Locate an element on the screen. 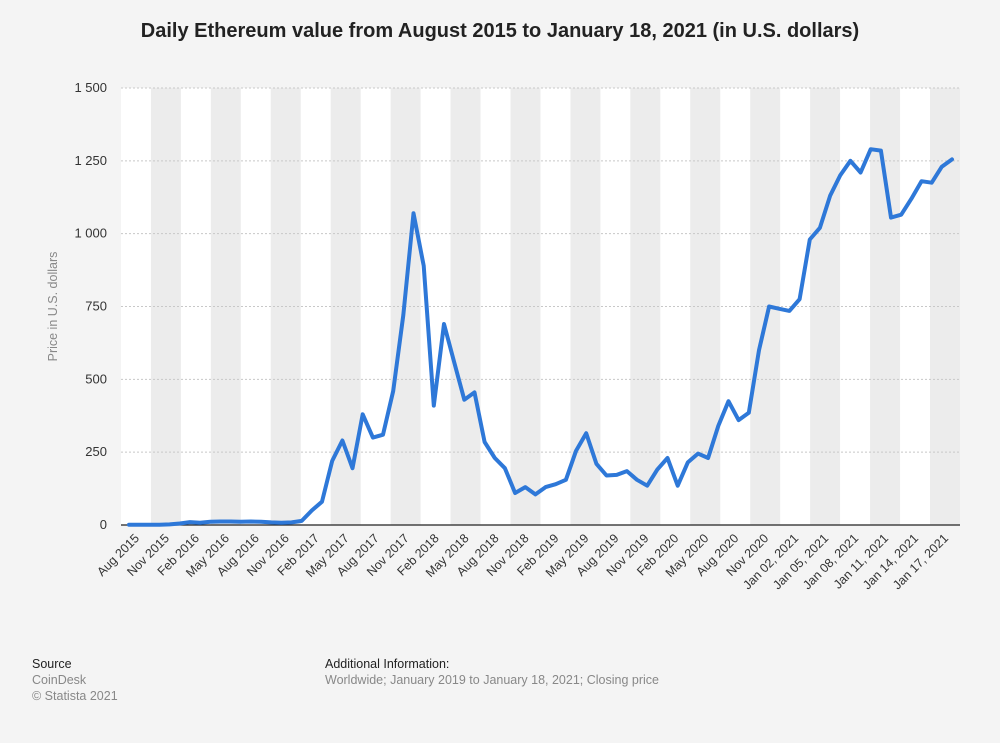 This screenshot has height=743, width=1000. y-tick-label-1: 250 is located at coordinates (96, 451).